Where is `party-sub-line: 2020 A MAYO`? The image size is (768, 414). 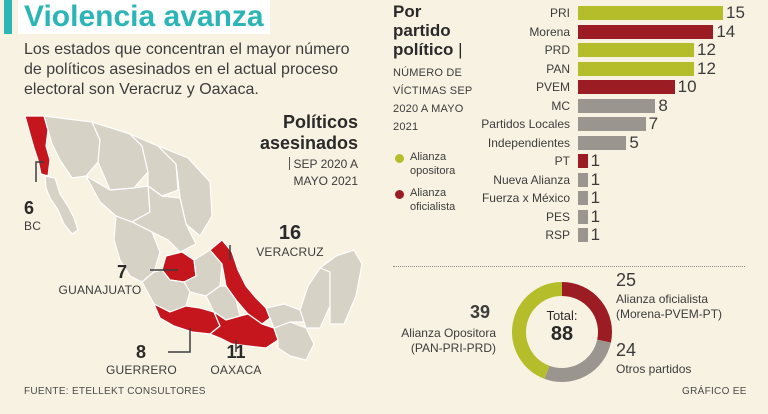 party-sub-line: 2020 A MAYO is located at coordinates (428, 109).